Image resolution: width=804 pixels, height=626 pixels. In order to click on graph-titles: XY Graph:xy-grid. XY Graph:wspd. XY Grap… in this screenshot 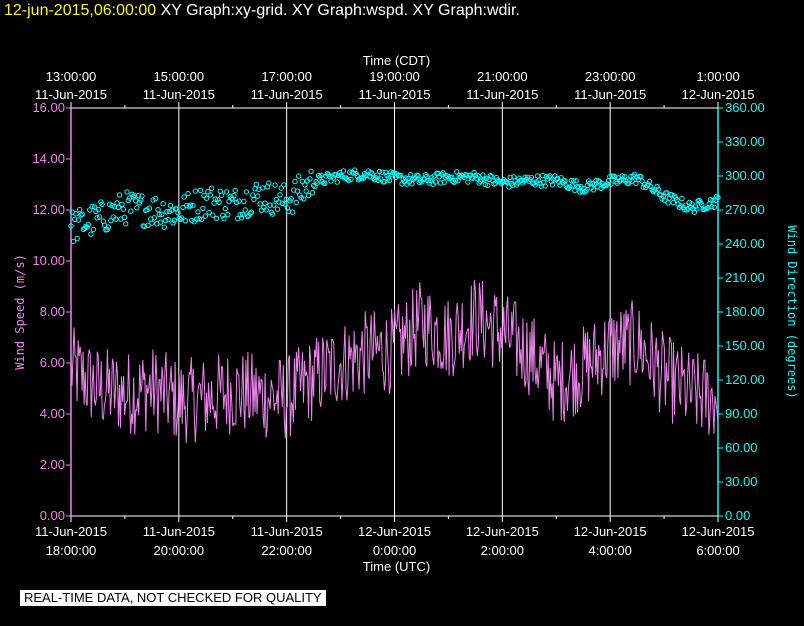, I will do `click(340, 10)`.